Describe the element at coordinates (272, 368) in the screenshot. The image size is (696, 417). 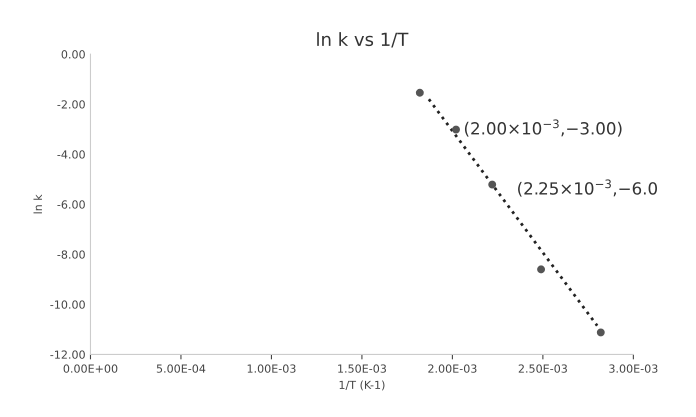
I see `x-tick-label: 1.00E-03` at that location.